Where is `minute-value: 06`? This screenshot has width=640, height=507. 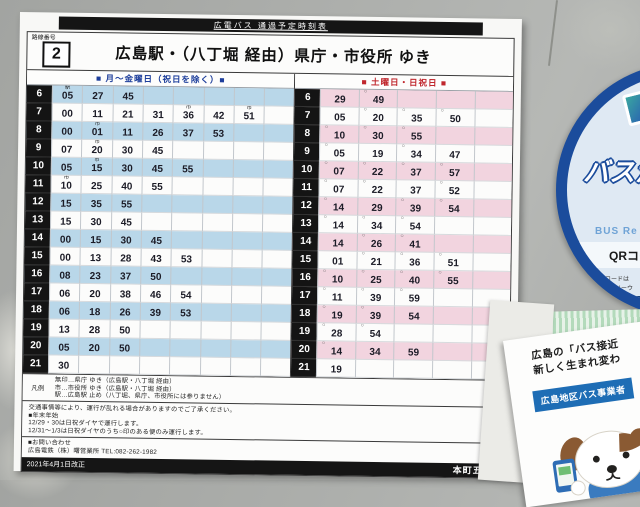
minute-value: 06 is located at coordinates (65, 294).